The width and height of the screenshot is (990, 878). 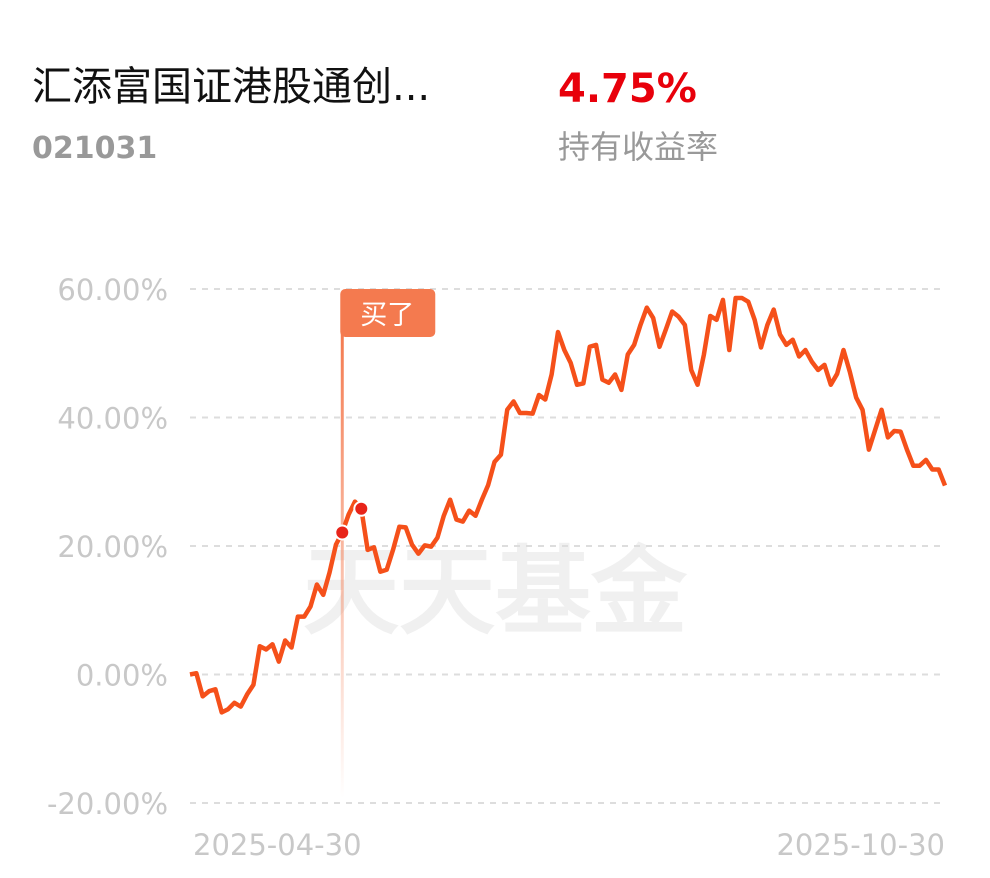 I want to click on buy-line, so click(x=342, y=564).